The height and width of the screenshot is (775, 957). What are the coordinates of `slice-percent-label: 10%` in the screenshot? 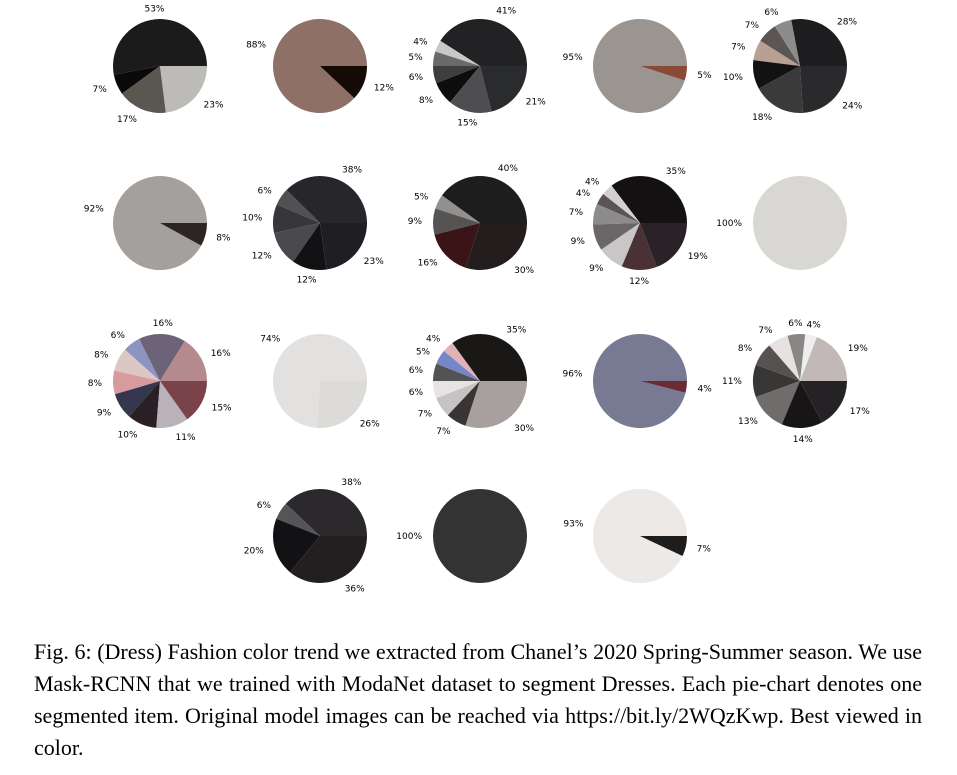 It's located at (733, 78).